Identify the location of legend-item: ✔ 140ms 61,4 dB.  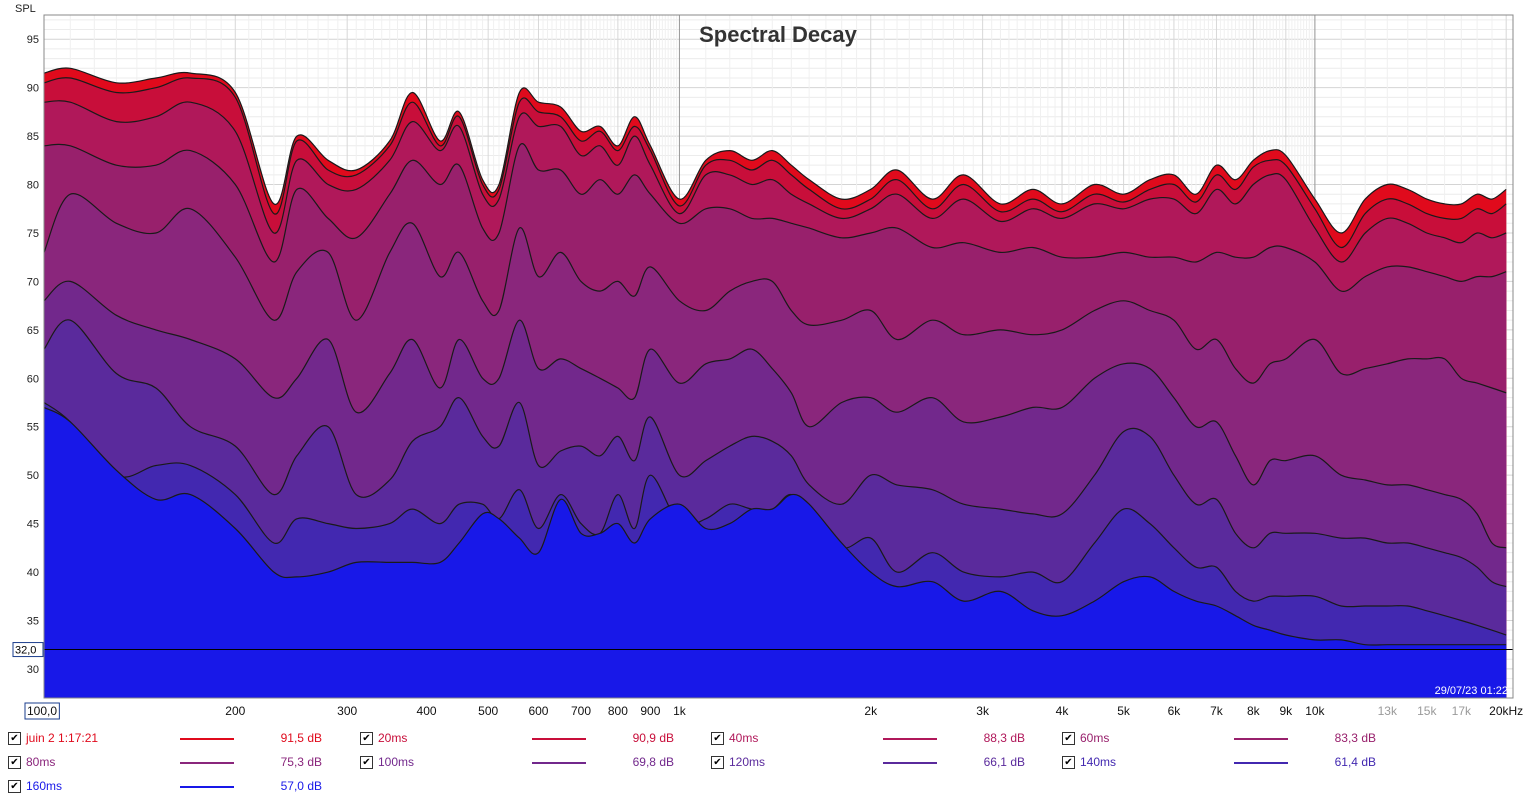
(1232, 764).